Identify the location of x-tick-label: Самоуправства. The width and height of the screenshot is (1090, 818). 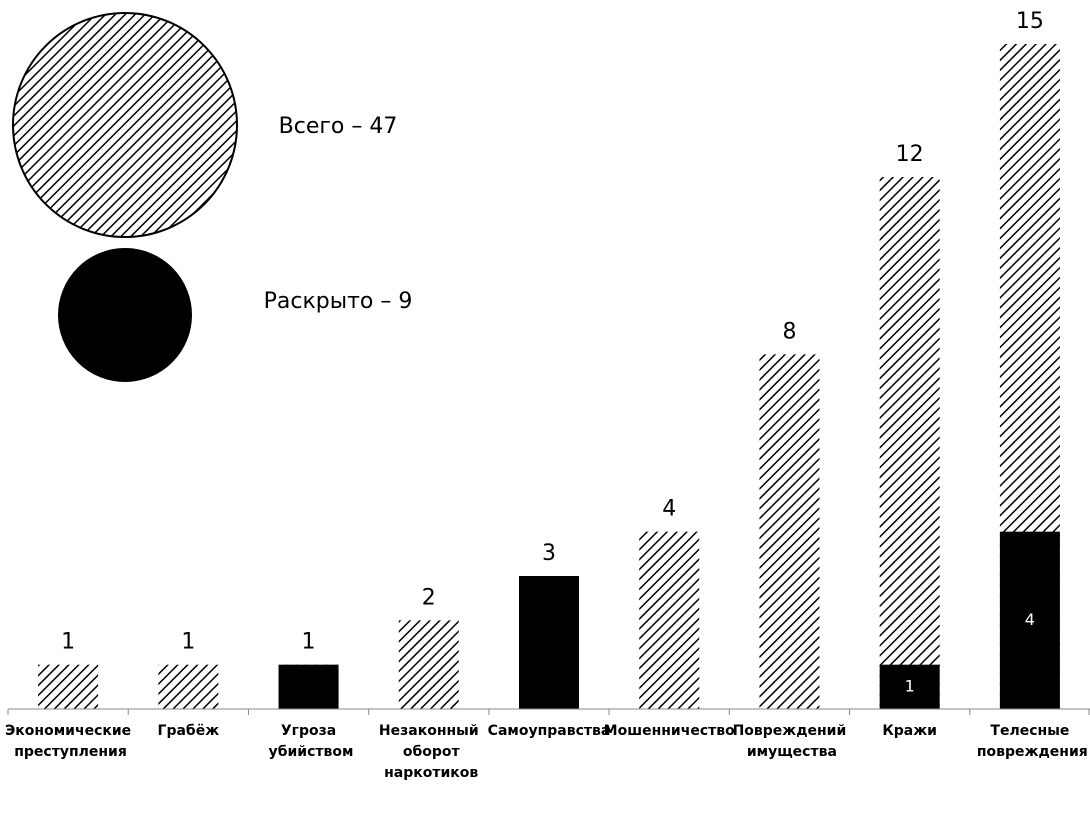
(549, 731).